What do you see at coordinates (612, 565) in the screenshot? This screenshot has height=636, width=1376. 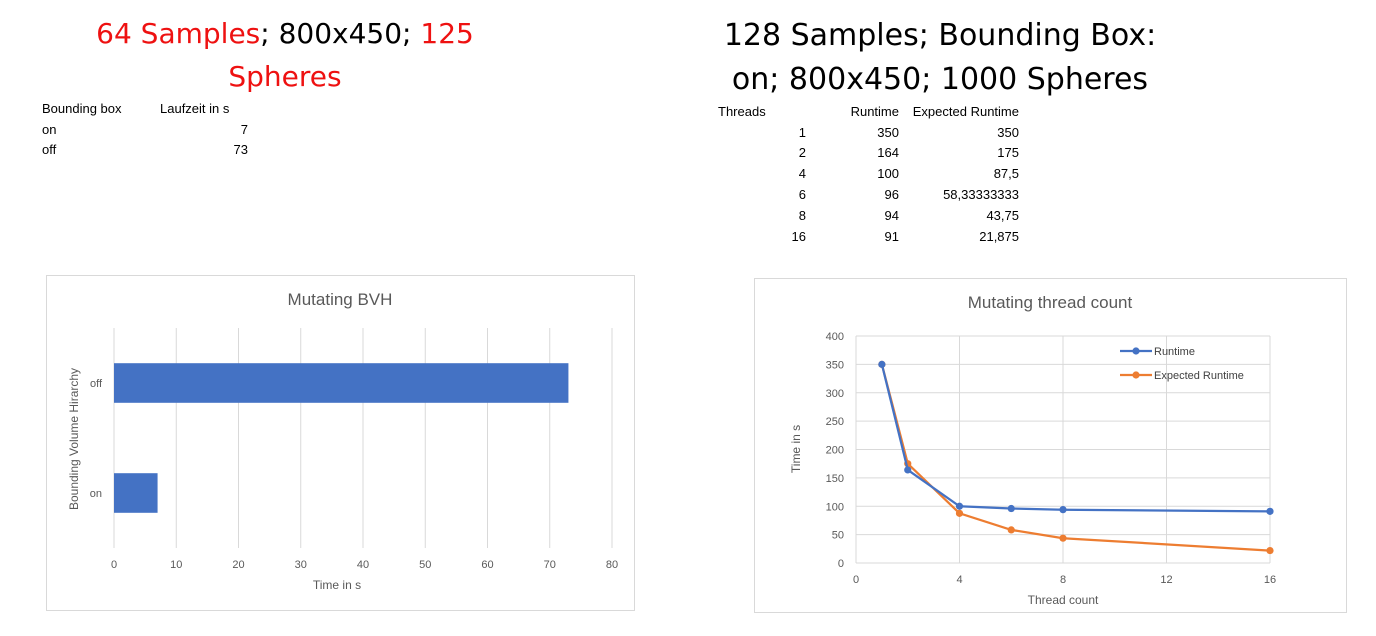 I see `x-tick-label: 80` at bounding box center [612, 565].